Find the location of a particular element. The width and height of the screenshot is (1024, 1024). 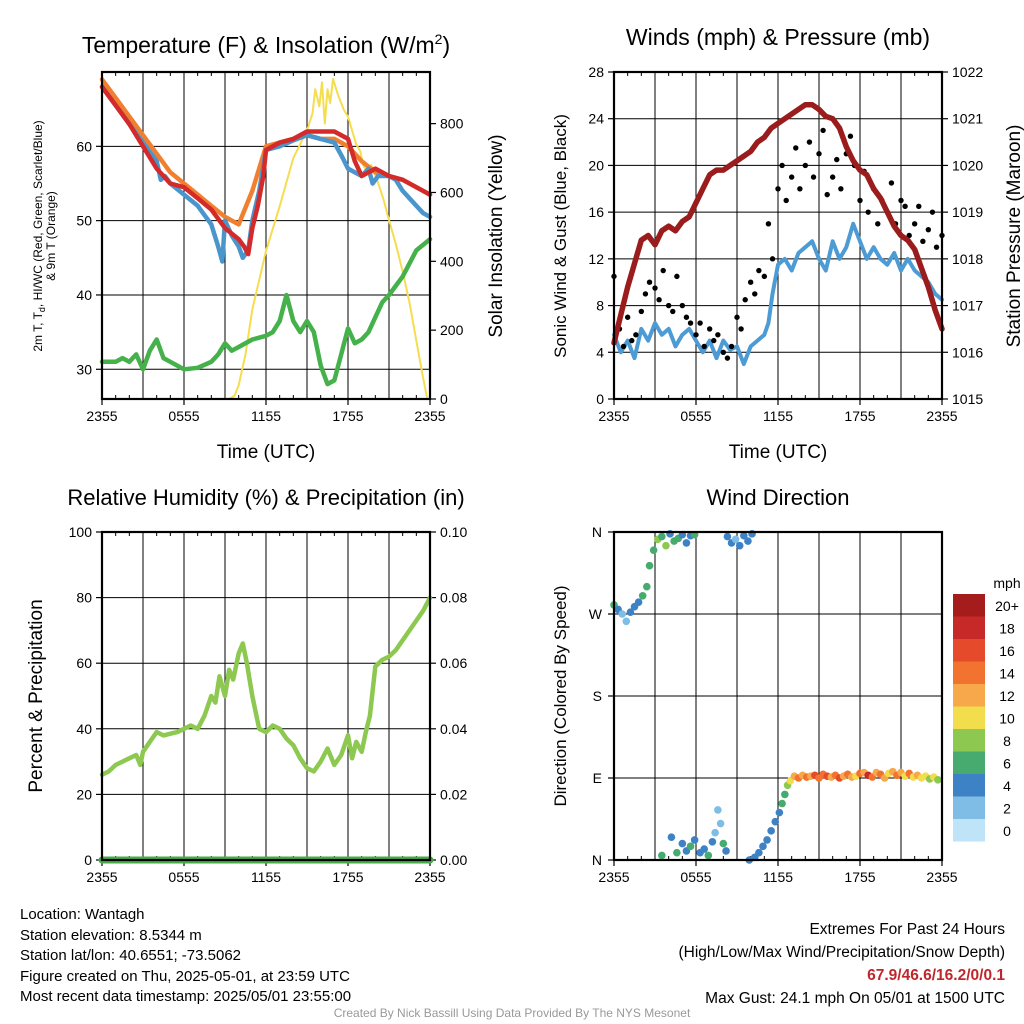

y-tick-label: 60 is located at coordinates (84, 663).